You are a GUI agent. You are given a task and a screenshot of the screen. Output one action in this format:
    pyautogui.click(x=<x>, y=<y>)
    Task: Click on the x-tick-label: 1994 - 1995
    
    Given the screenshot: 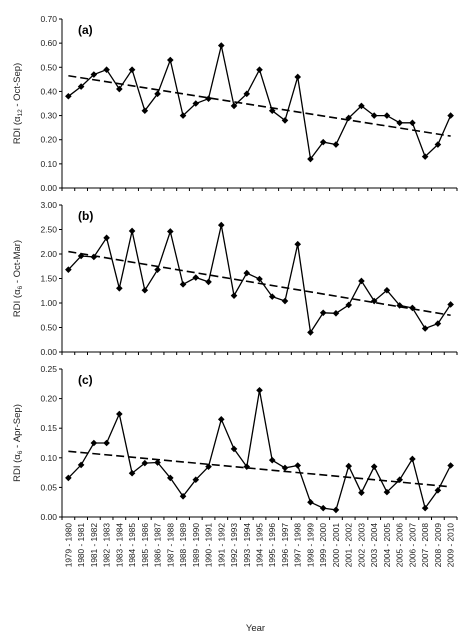 What is the action you would take?
    pyautogui.click(x=260, y=545)
    